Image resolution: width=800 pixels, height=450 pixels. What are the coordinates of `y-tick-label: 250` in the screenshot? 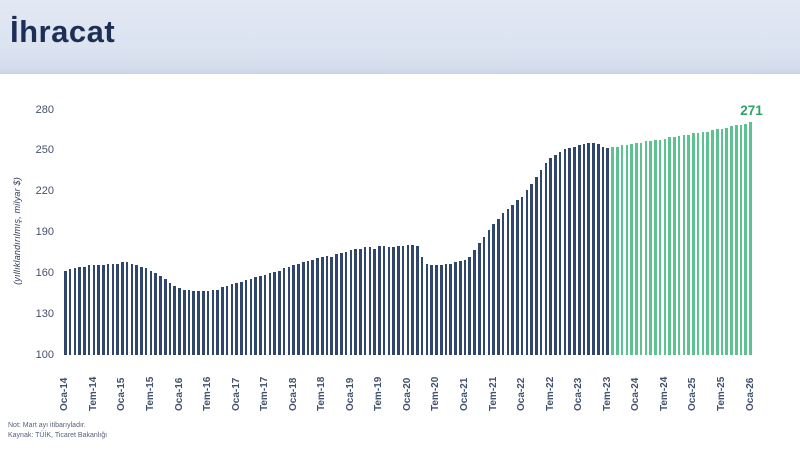 It's located at (44, 150).